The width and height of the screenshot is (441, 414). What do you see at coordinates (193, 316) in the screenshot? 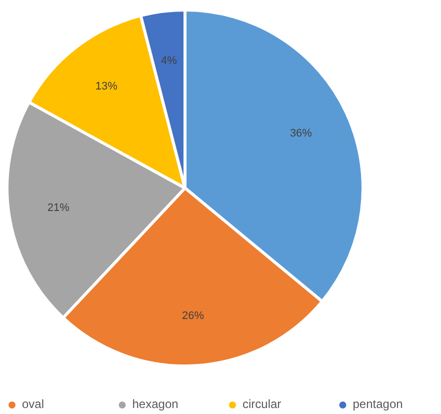
I see `data-label: 26%` at bounding box center [193, 316].